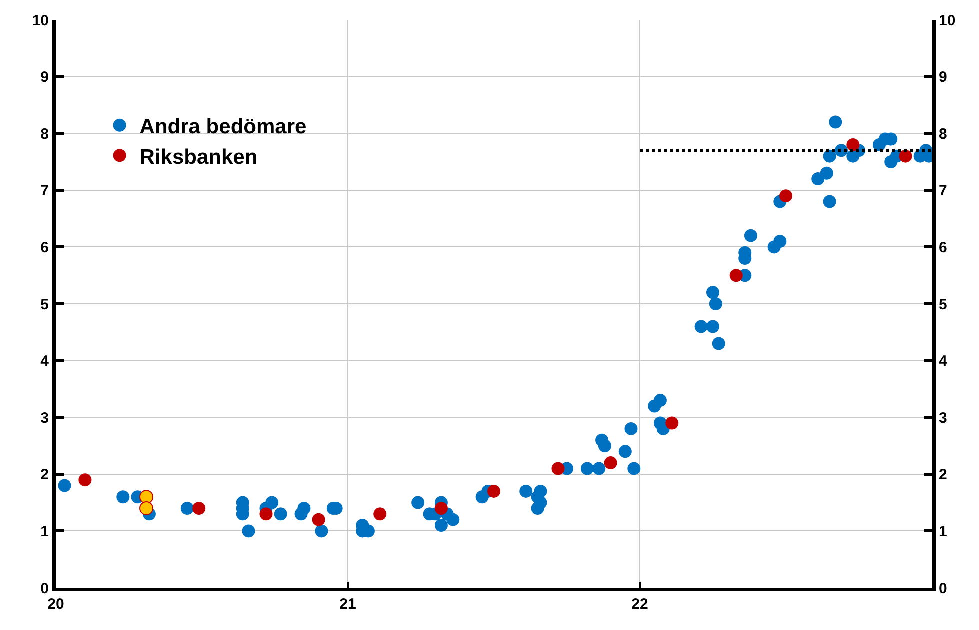  Describe the element at coordinates (943, 77) in the screenshot. I see `y2-tick-label: 9` at that location.